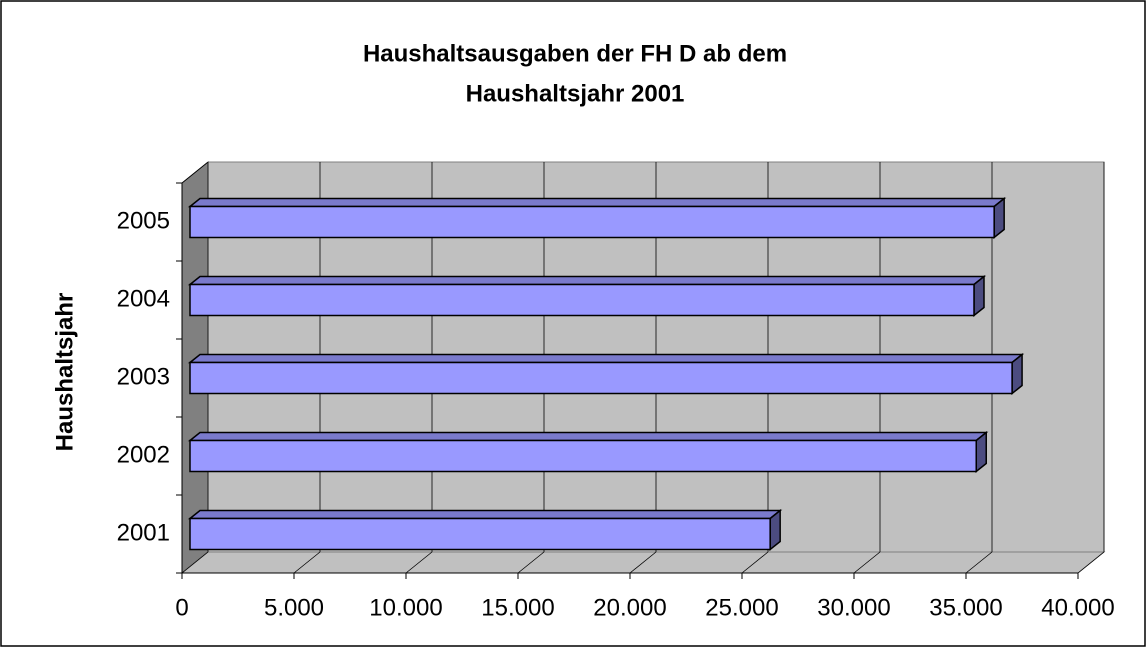 This screenshot has width=1147, height=653. Describe the element at coordinates (143, 220) in the screenshot. I see `y-tick-label: 2005` at that location.